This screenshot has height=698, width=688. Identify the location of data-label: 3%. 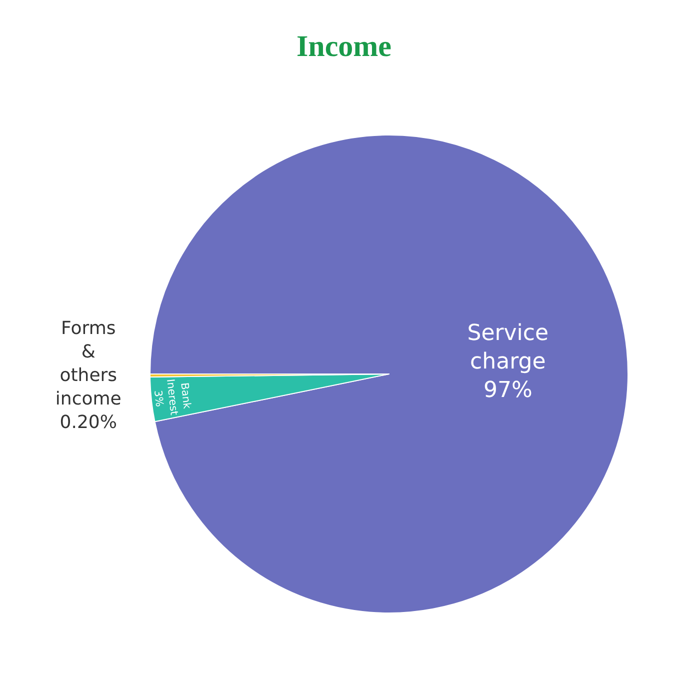
(159, 399).